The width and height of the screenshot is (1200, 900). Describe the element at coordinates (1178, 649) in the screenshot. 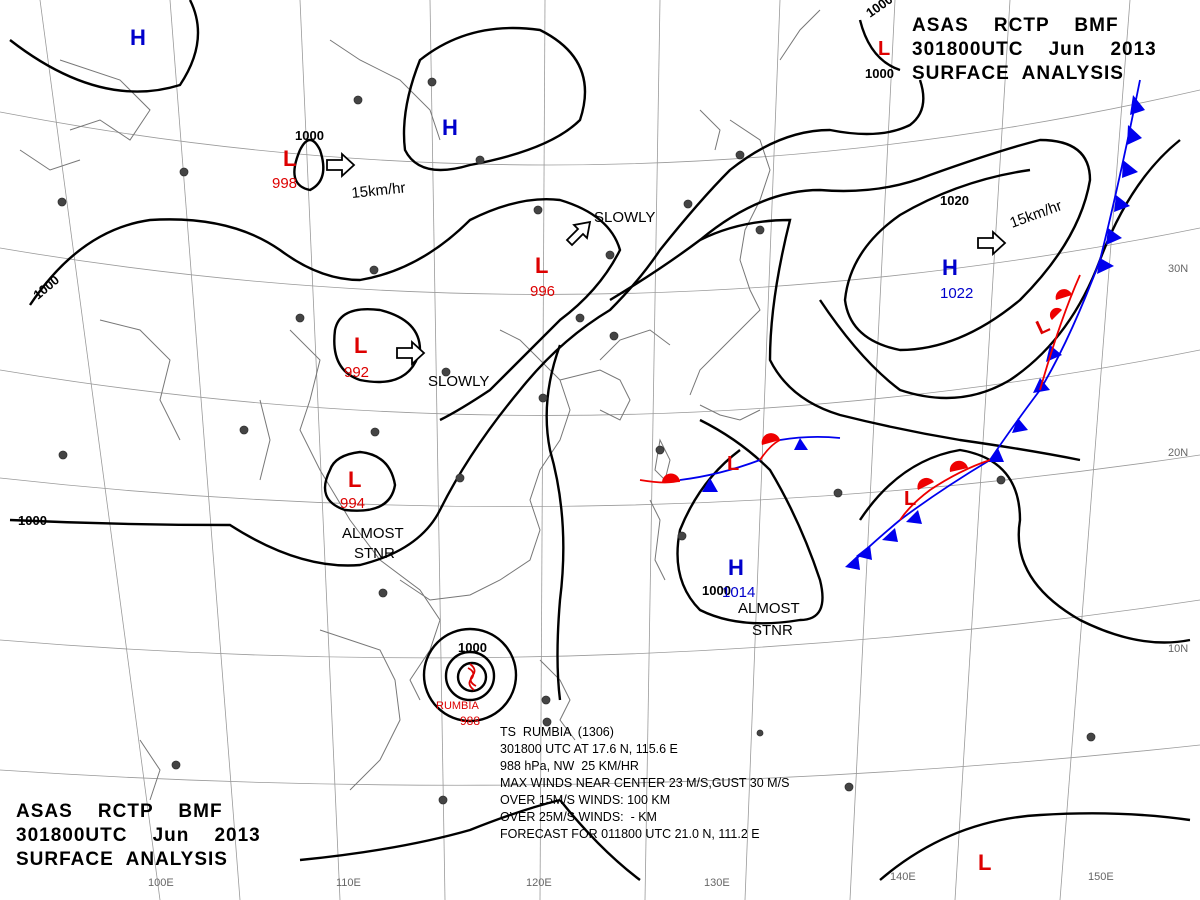

I see `lat-label: 10N` at that location.